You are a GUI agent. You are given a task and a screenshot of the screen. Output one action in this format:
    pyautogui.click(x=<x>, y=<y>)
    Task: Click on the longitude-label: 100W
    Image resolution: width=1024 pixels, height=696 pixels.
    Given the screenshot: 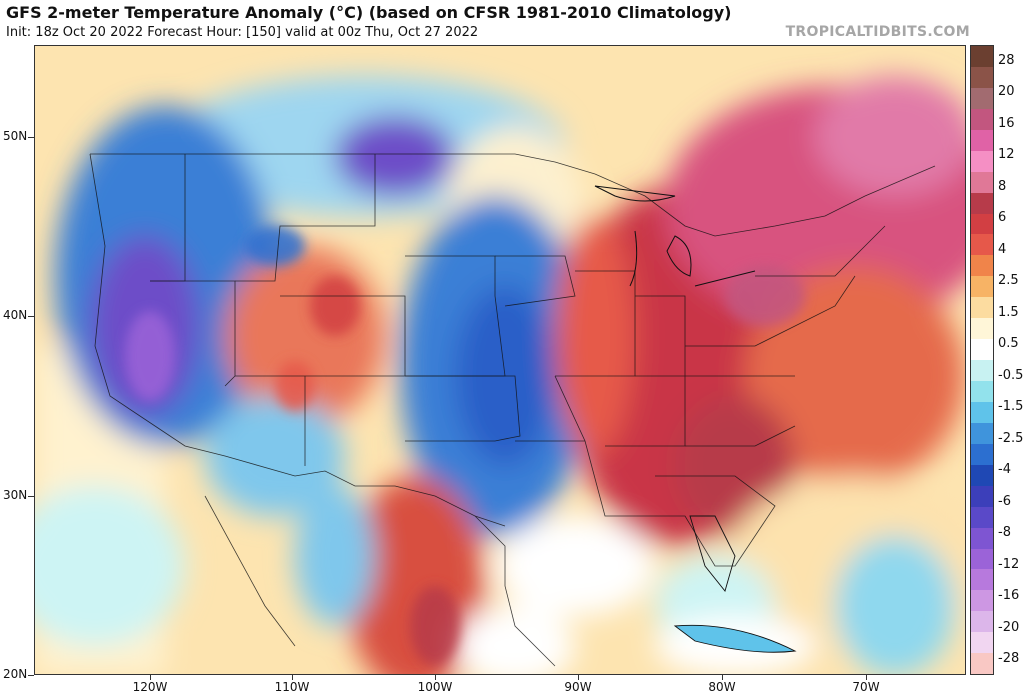 What is the action you would take?
    pyautogui.click(x=435, y=687)
    